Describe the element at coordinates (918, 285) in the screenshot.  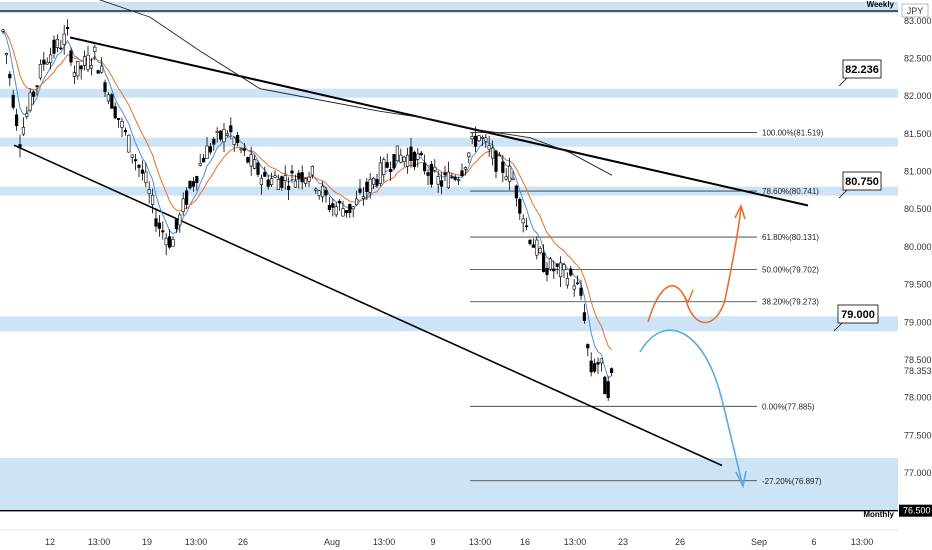
I see `y-tick-label: 79.500` at that location.